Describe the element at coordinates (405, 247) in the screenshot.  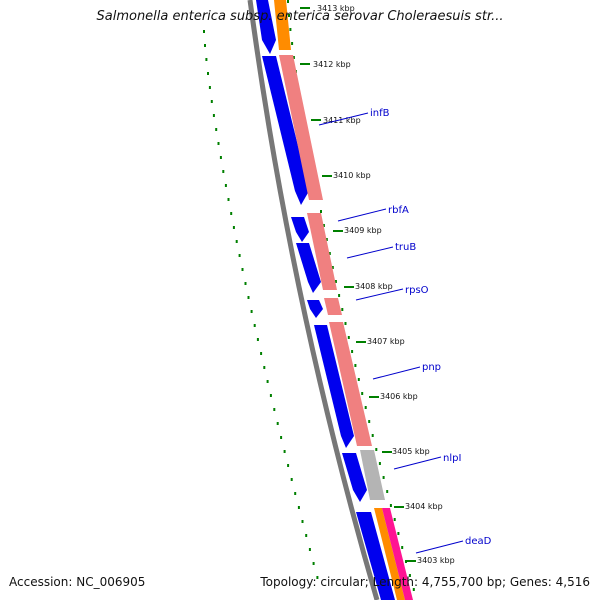
I see `gene-label-truB: truB` at that location.